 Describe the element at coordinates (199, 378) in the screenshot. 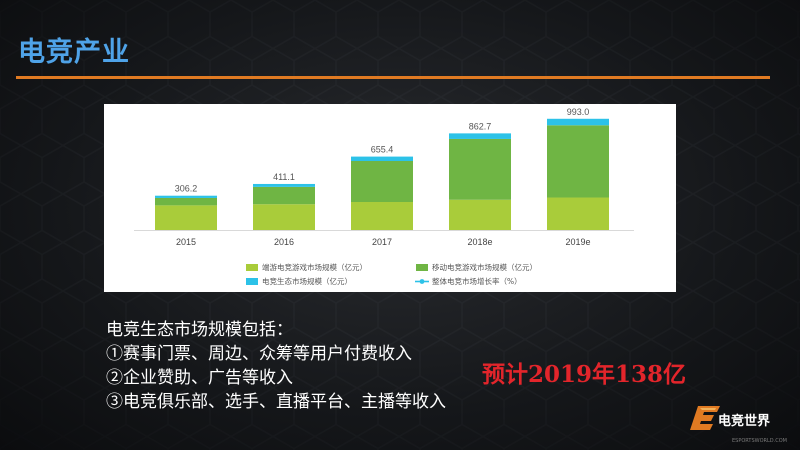

I see `description-line: ②企业赞助、广告等收入` at that location.